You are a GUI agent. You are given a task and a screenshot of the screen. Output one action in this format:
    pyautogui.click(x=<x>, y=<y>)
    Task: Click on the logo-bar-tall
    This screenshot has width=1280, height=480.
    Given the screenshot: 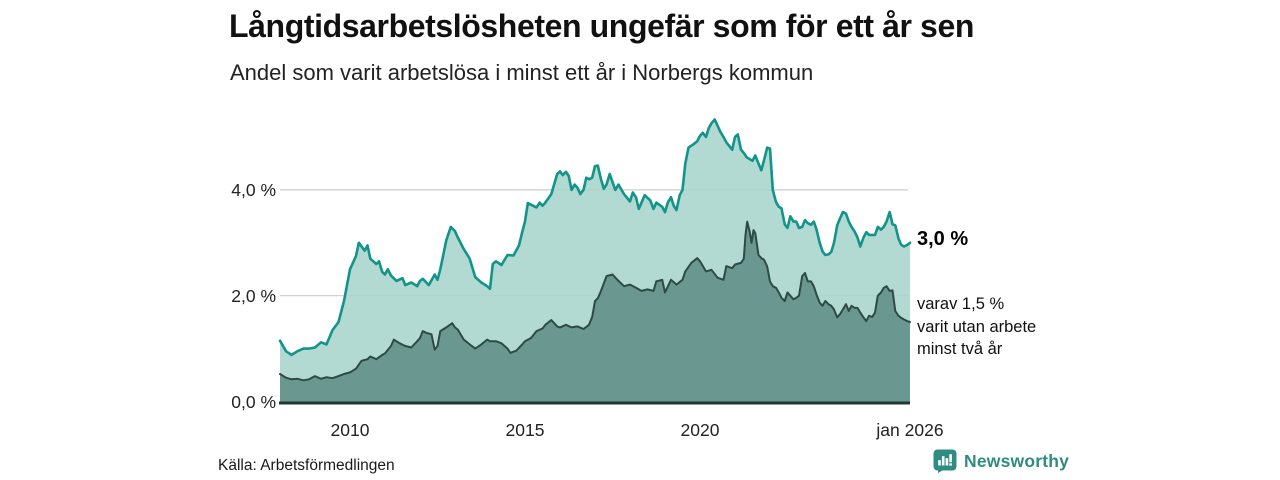 What is the action you would take?
    pyautogui.click(x=943, y=461)
    